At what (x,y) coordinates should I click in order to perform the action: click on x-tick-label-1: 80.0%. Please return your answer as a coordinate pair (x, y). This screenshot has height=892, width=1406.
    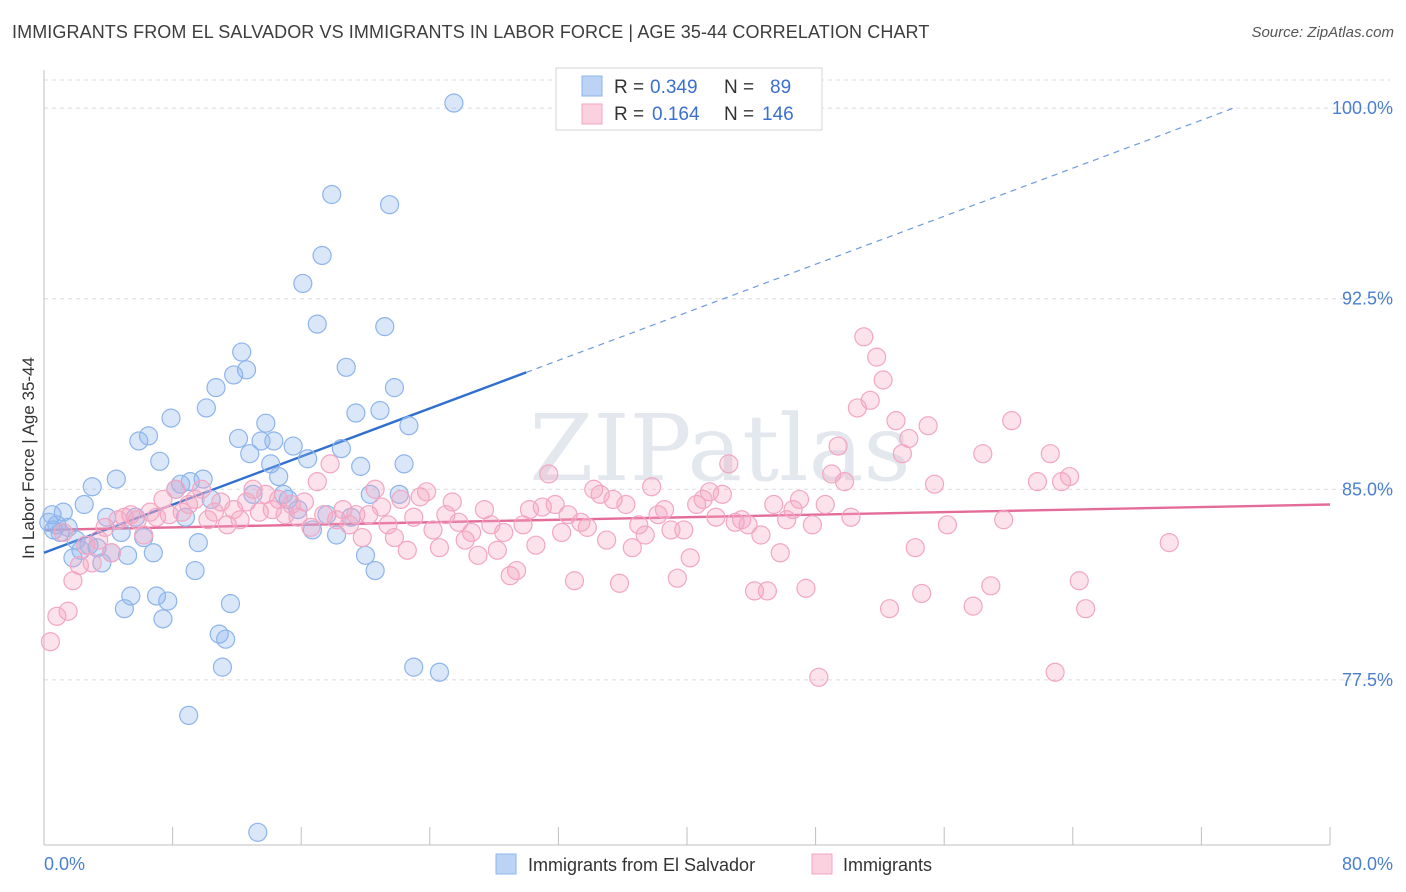
    Looking at the image, I should click on (1367, 864).